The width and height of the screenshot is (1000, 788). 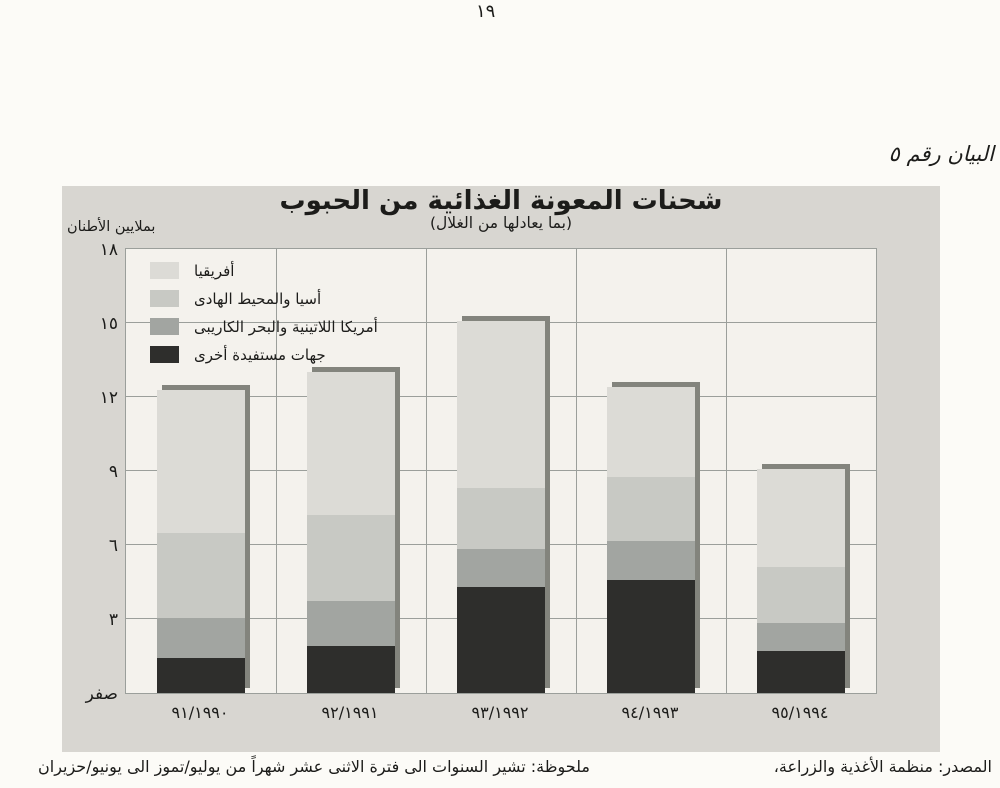 What do you see at coordinates (113, 546) in the screenshot?
I see `y-axis-tick-label: ٦` at bounding box center [113, 546].